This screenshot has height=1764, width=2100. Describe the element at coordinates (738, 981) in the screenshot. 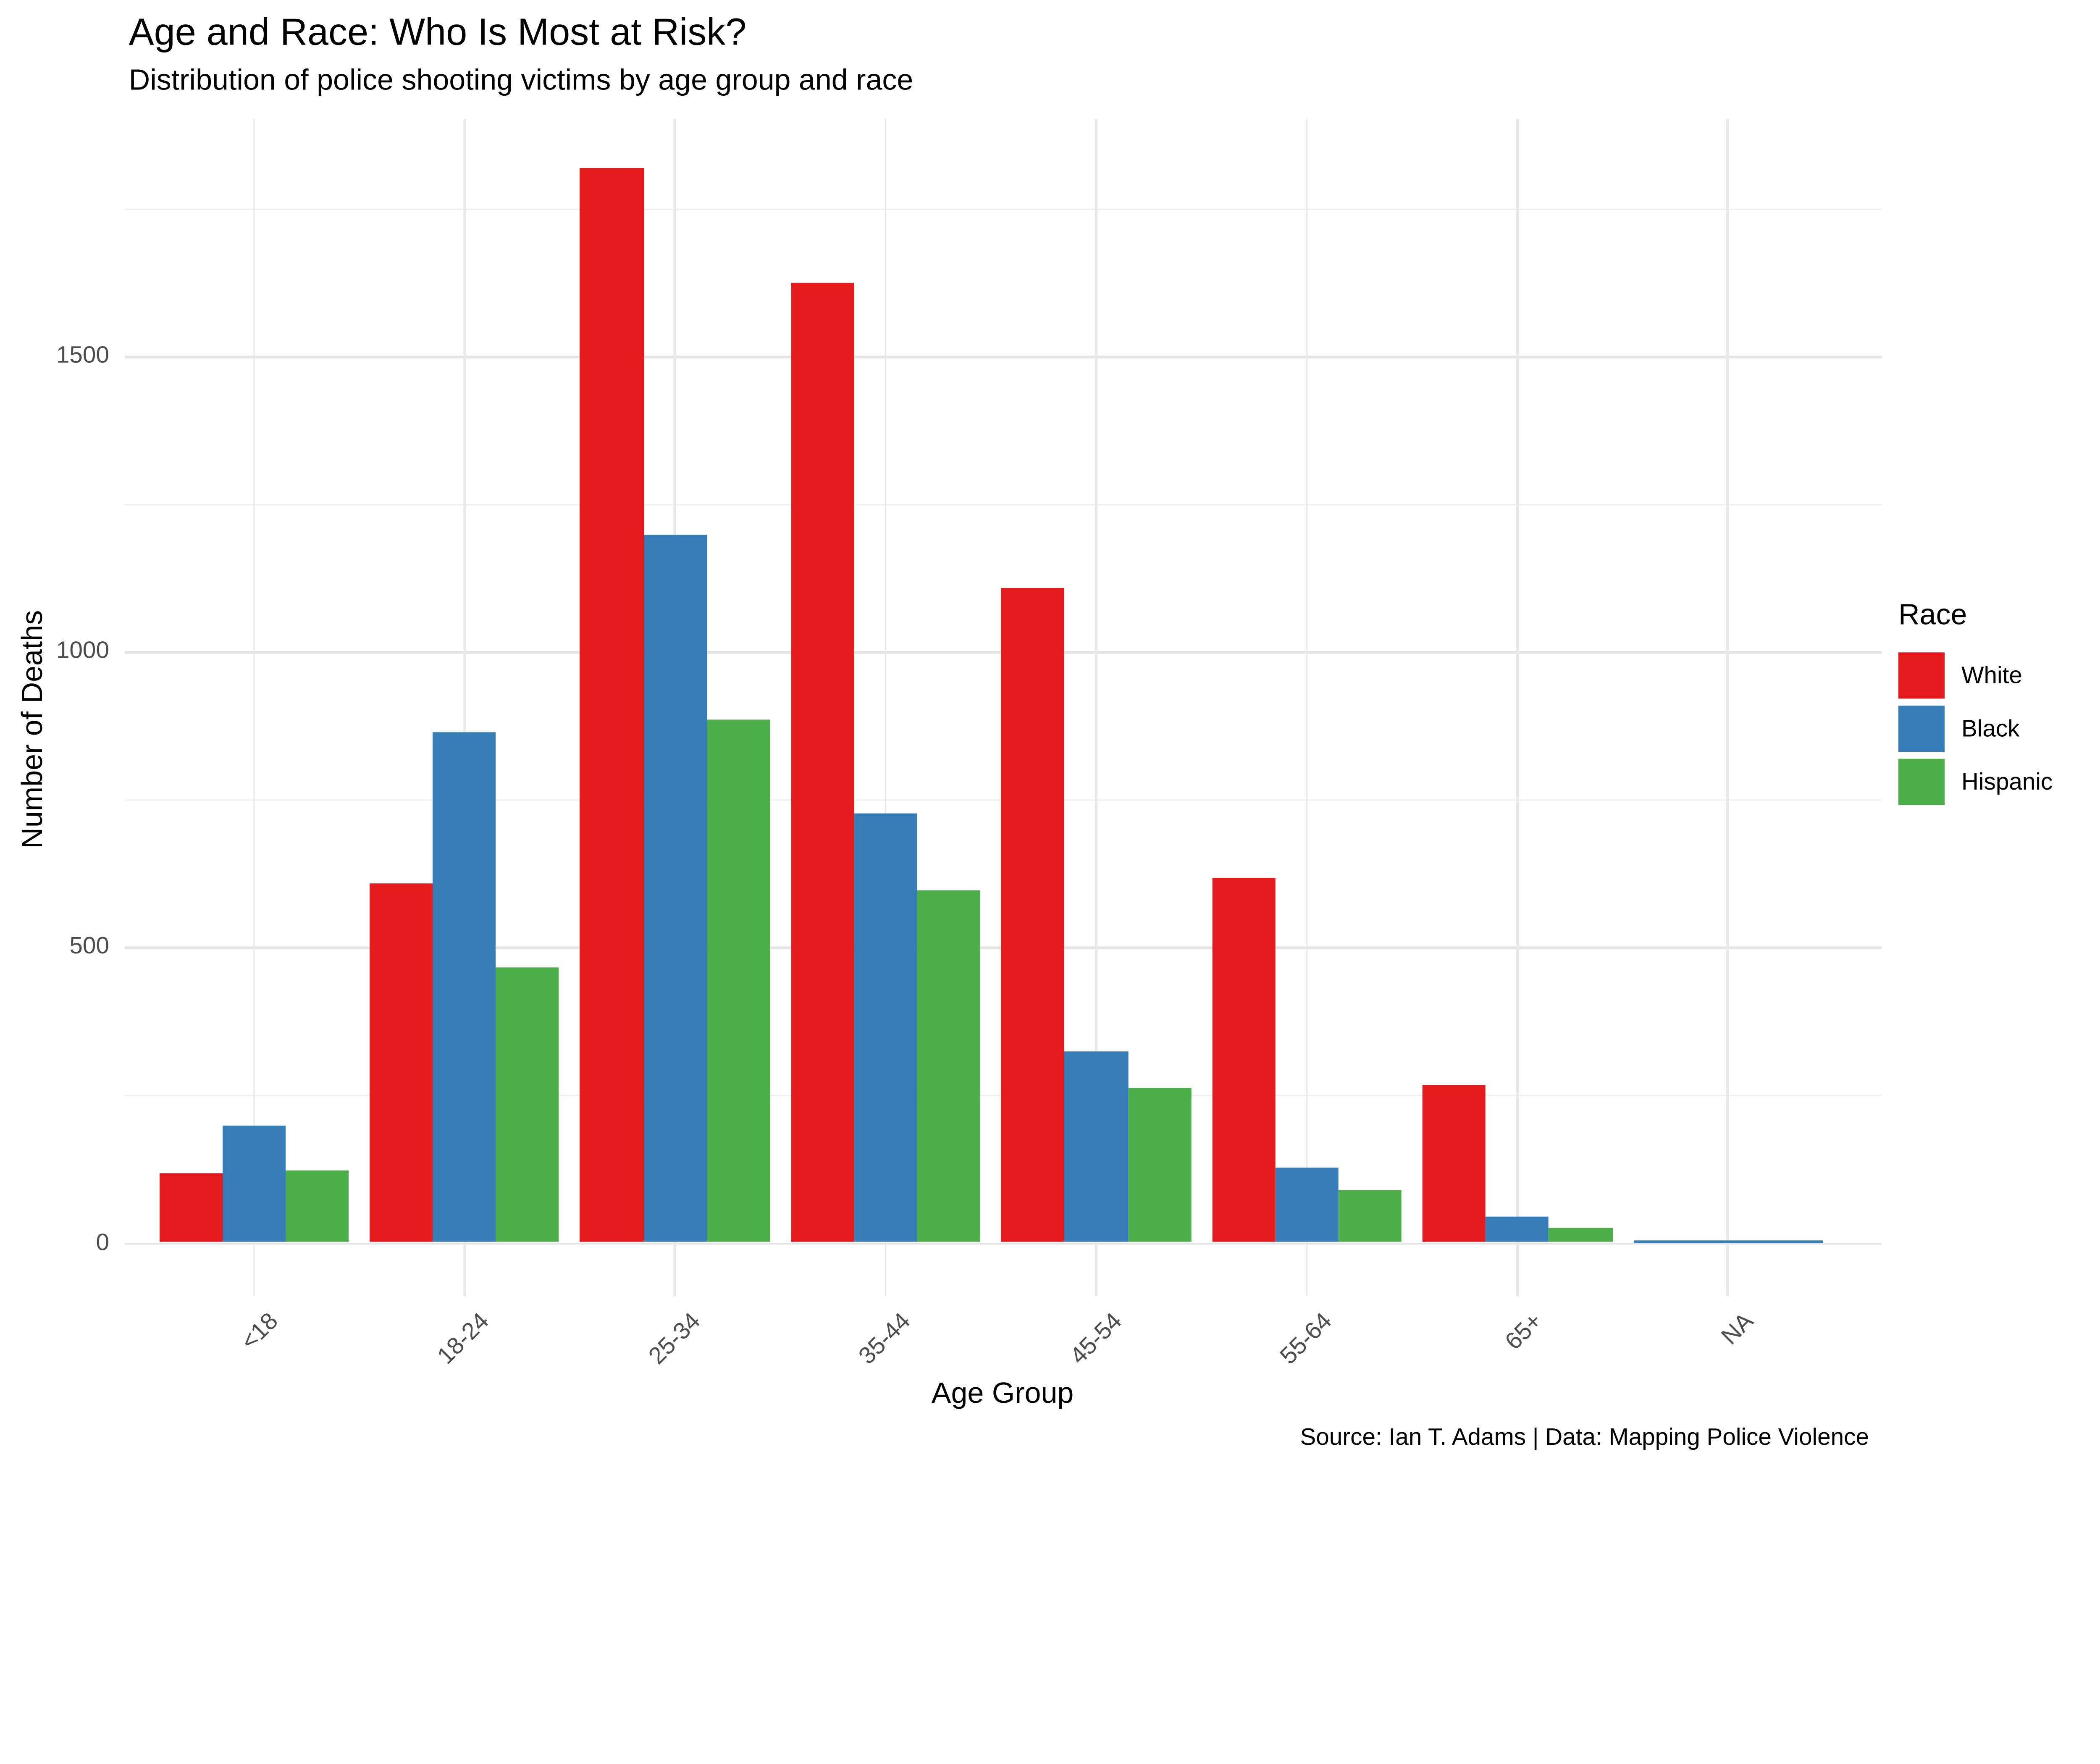

I see `bar-25-34-hispanic` at that location.